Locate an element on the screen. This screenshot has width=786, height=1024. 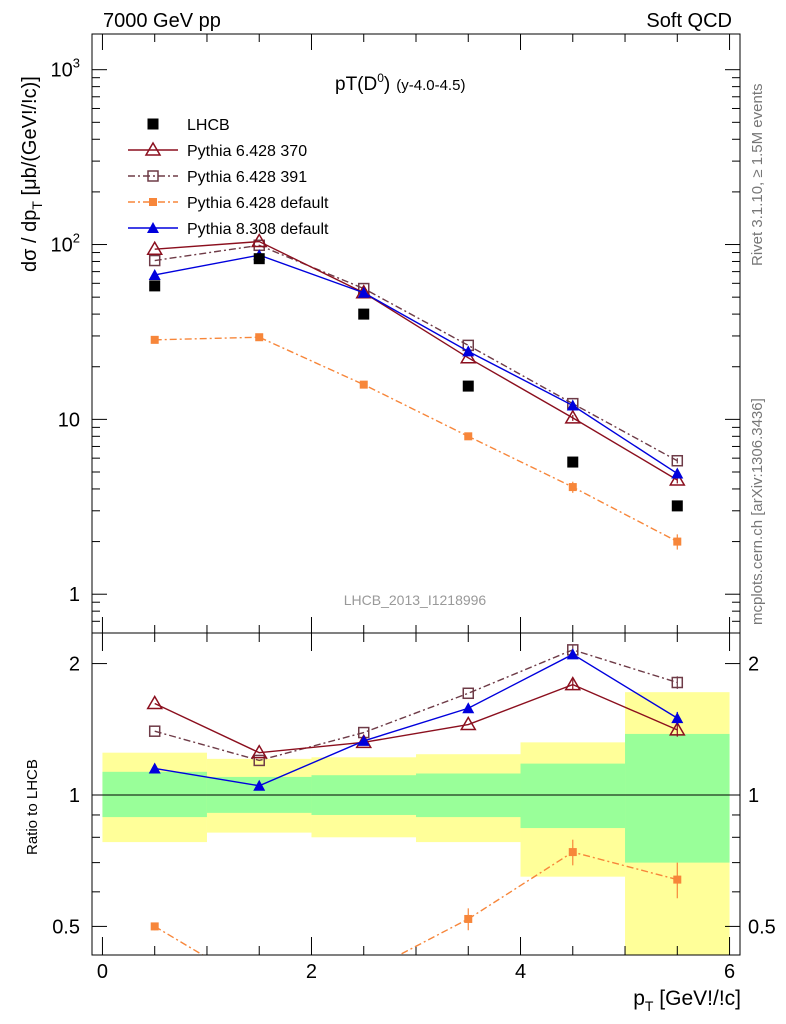
x-tick-label: 6 is located at coordinates (729, 972).